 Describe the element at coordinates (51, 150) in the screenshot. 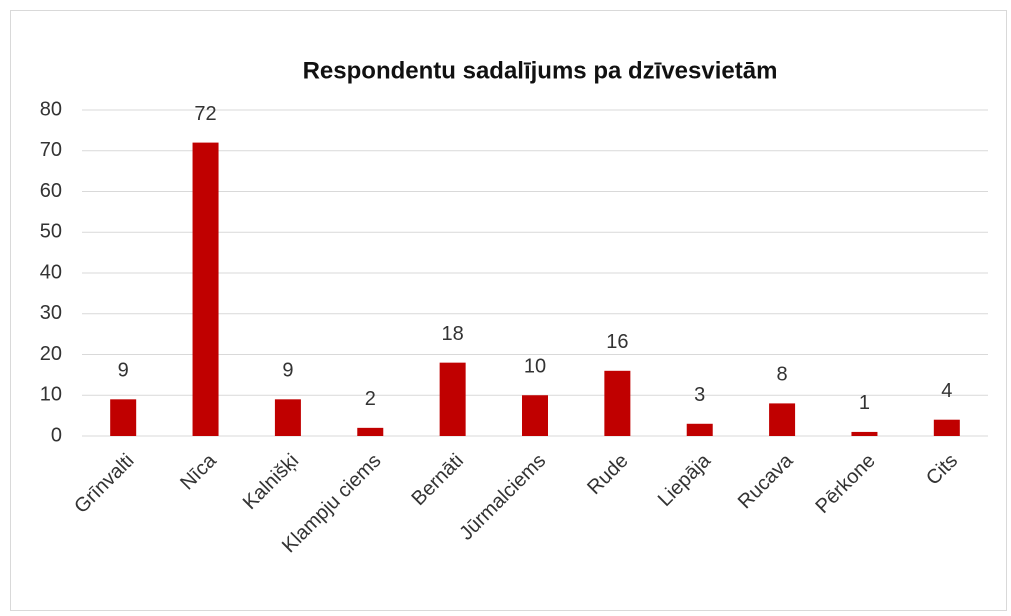

I see `y-tick-label: 70` at that location.